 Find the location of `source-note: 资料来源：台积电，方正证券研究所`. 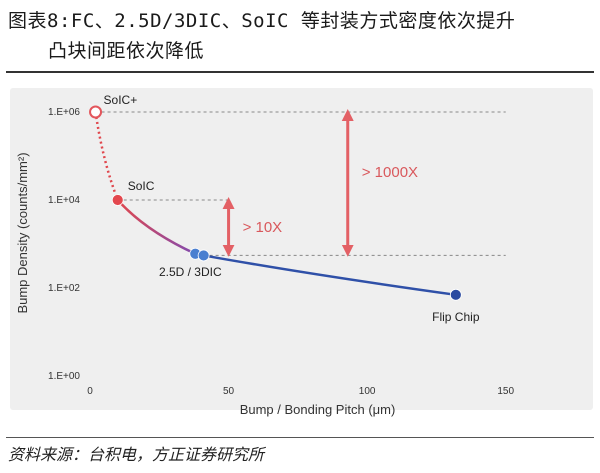

source-note: 资料来源：台积电，方正证券研究所 is located at coordinates (136, 454).